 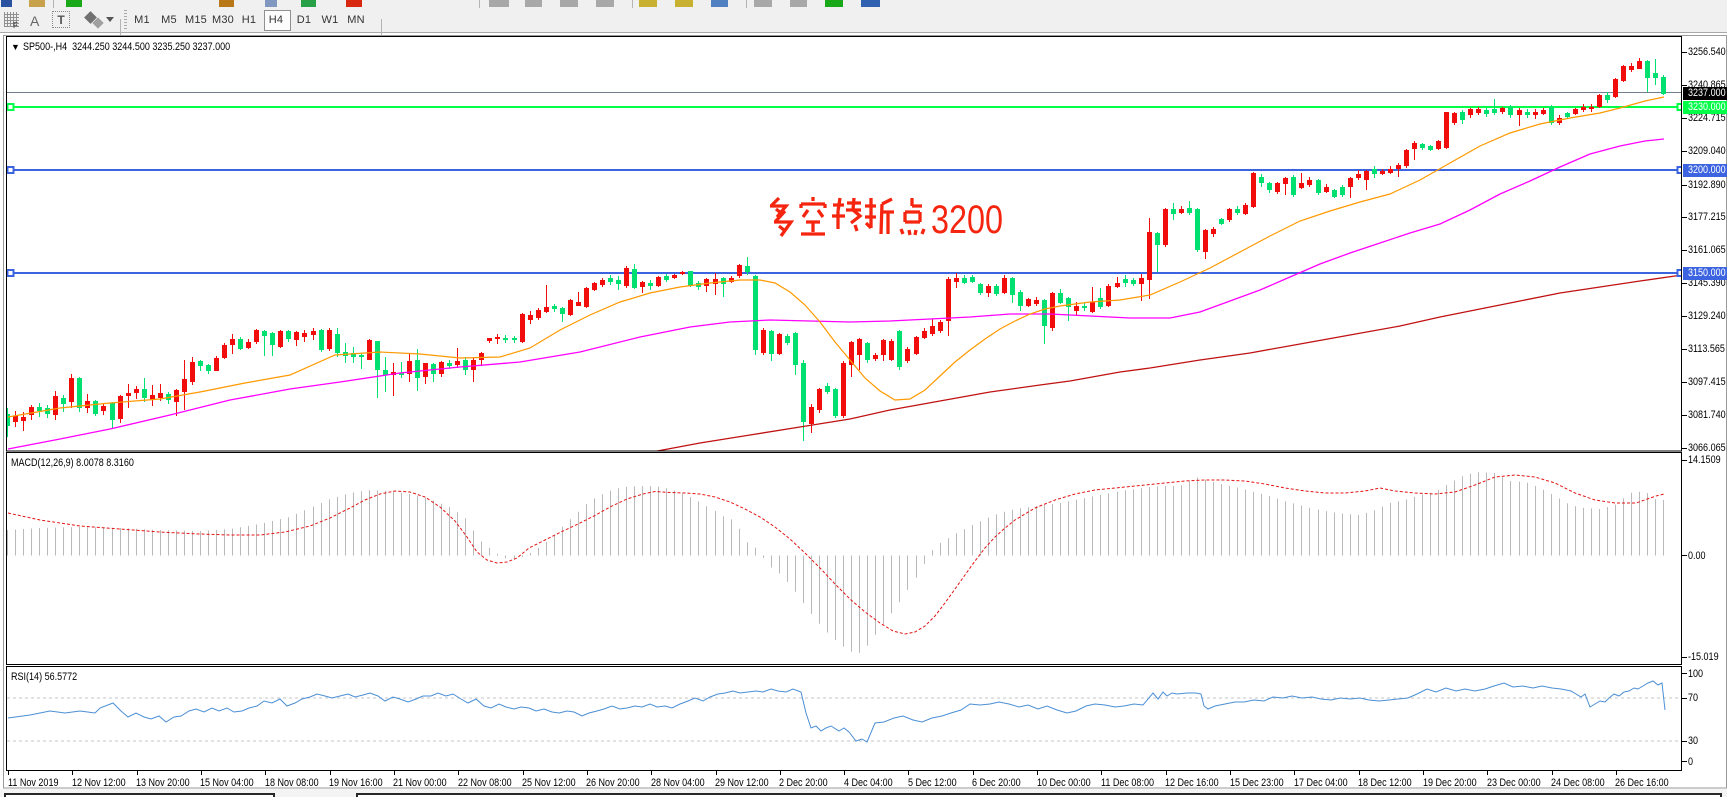 What do you see at coordinates (967, 219) in the screenshot?
I see `svg-text: 3200` at bounding box center [967, 219].